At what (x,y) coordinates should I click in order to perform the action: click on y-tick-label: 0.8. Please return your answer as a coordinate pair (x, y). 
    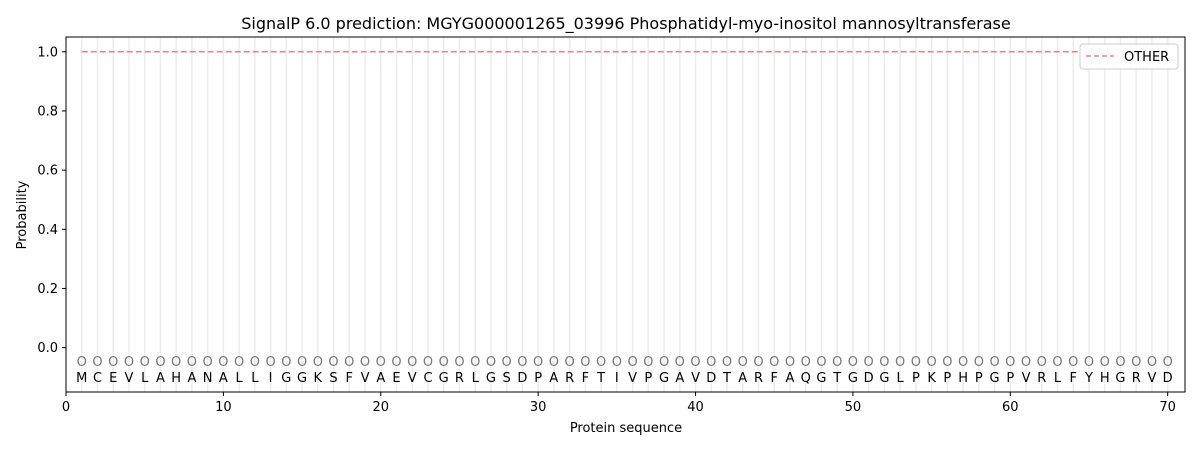
    Looking at the image, I should click on (47, 111).